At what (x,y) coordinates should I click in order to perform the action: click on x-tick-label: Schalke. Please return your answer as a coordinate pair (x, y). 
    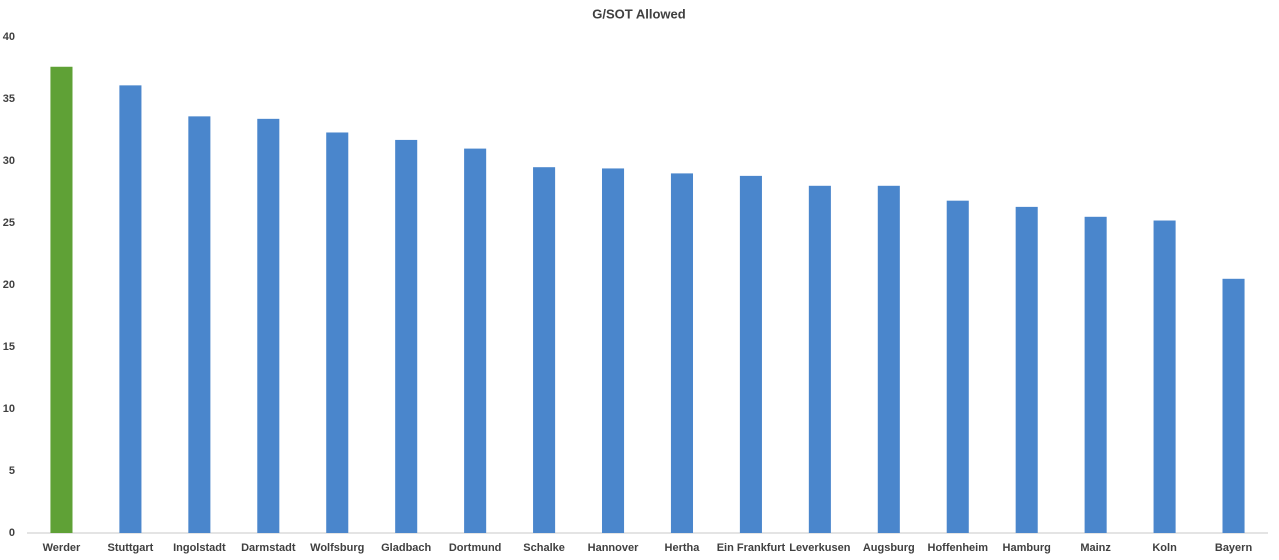
    Looking at the image, I should click on (544, 548).